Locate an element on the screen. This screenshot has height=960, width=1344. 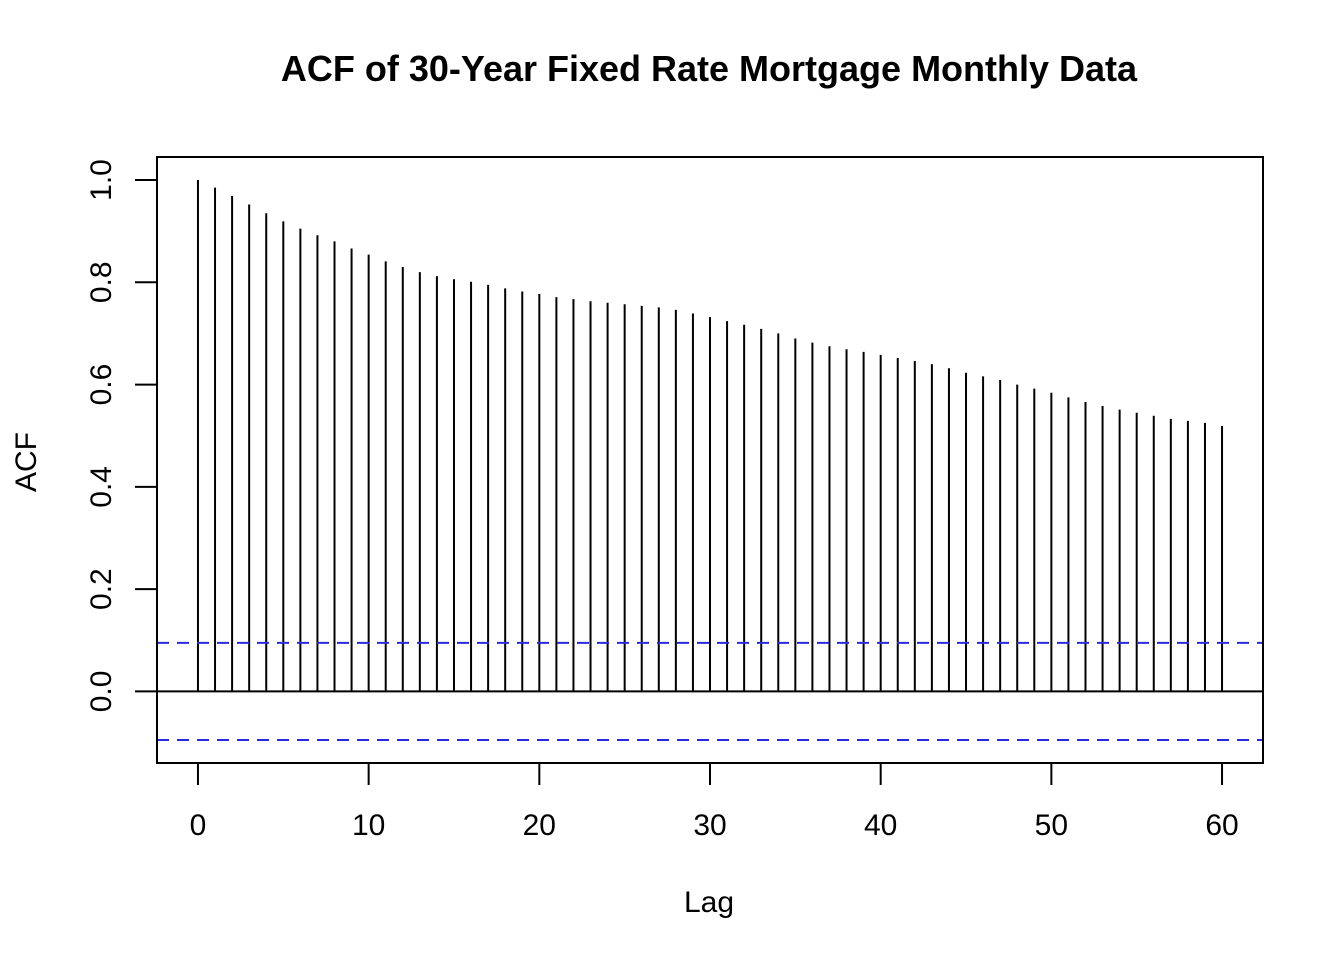
x-tick-label-10: 10 is located at coordinates (368, 825).